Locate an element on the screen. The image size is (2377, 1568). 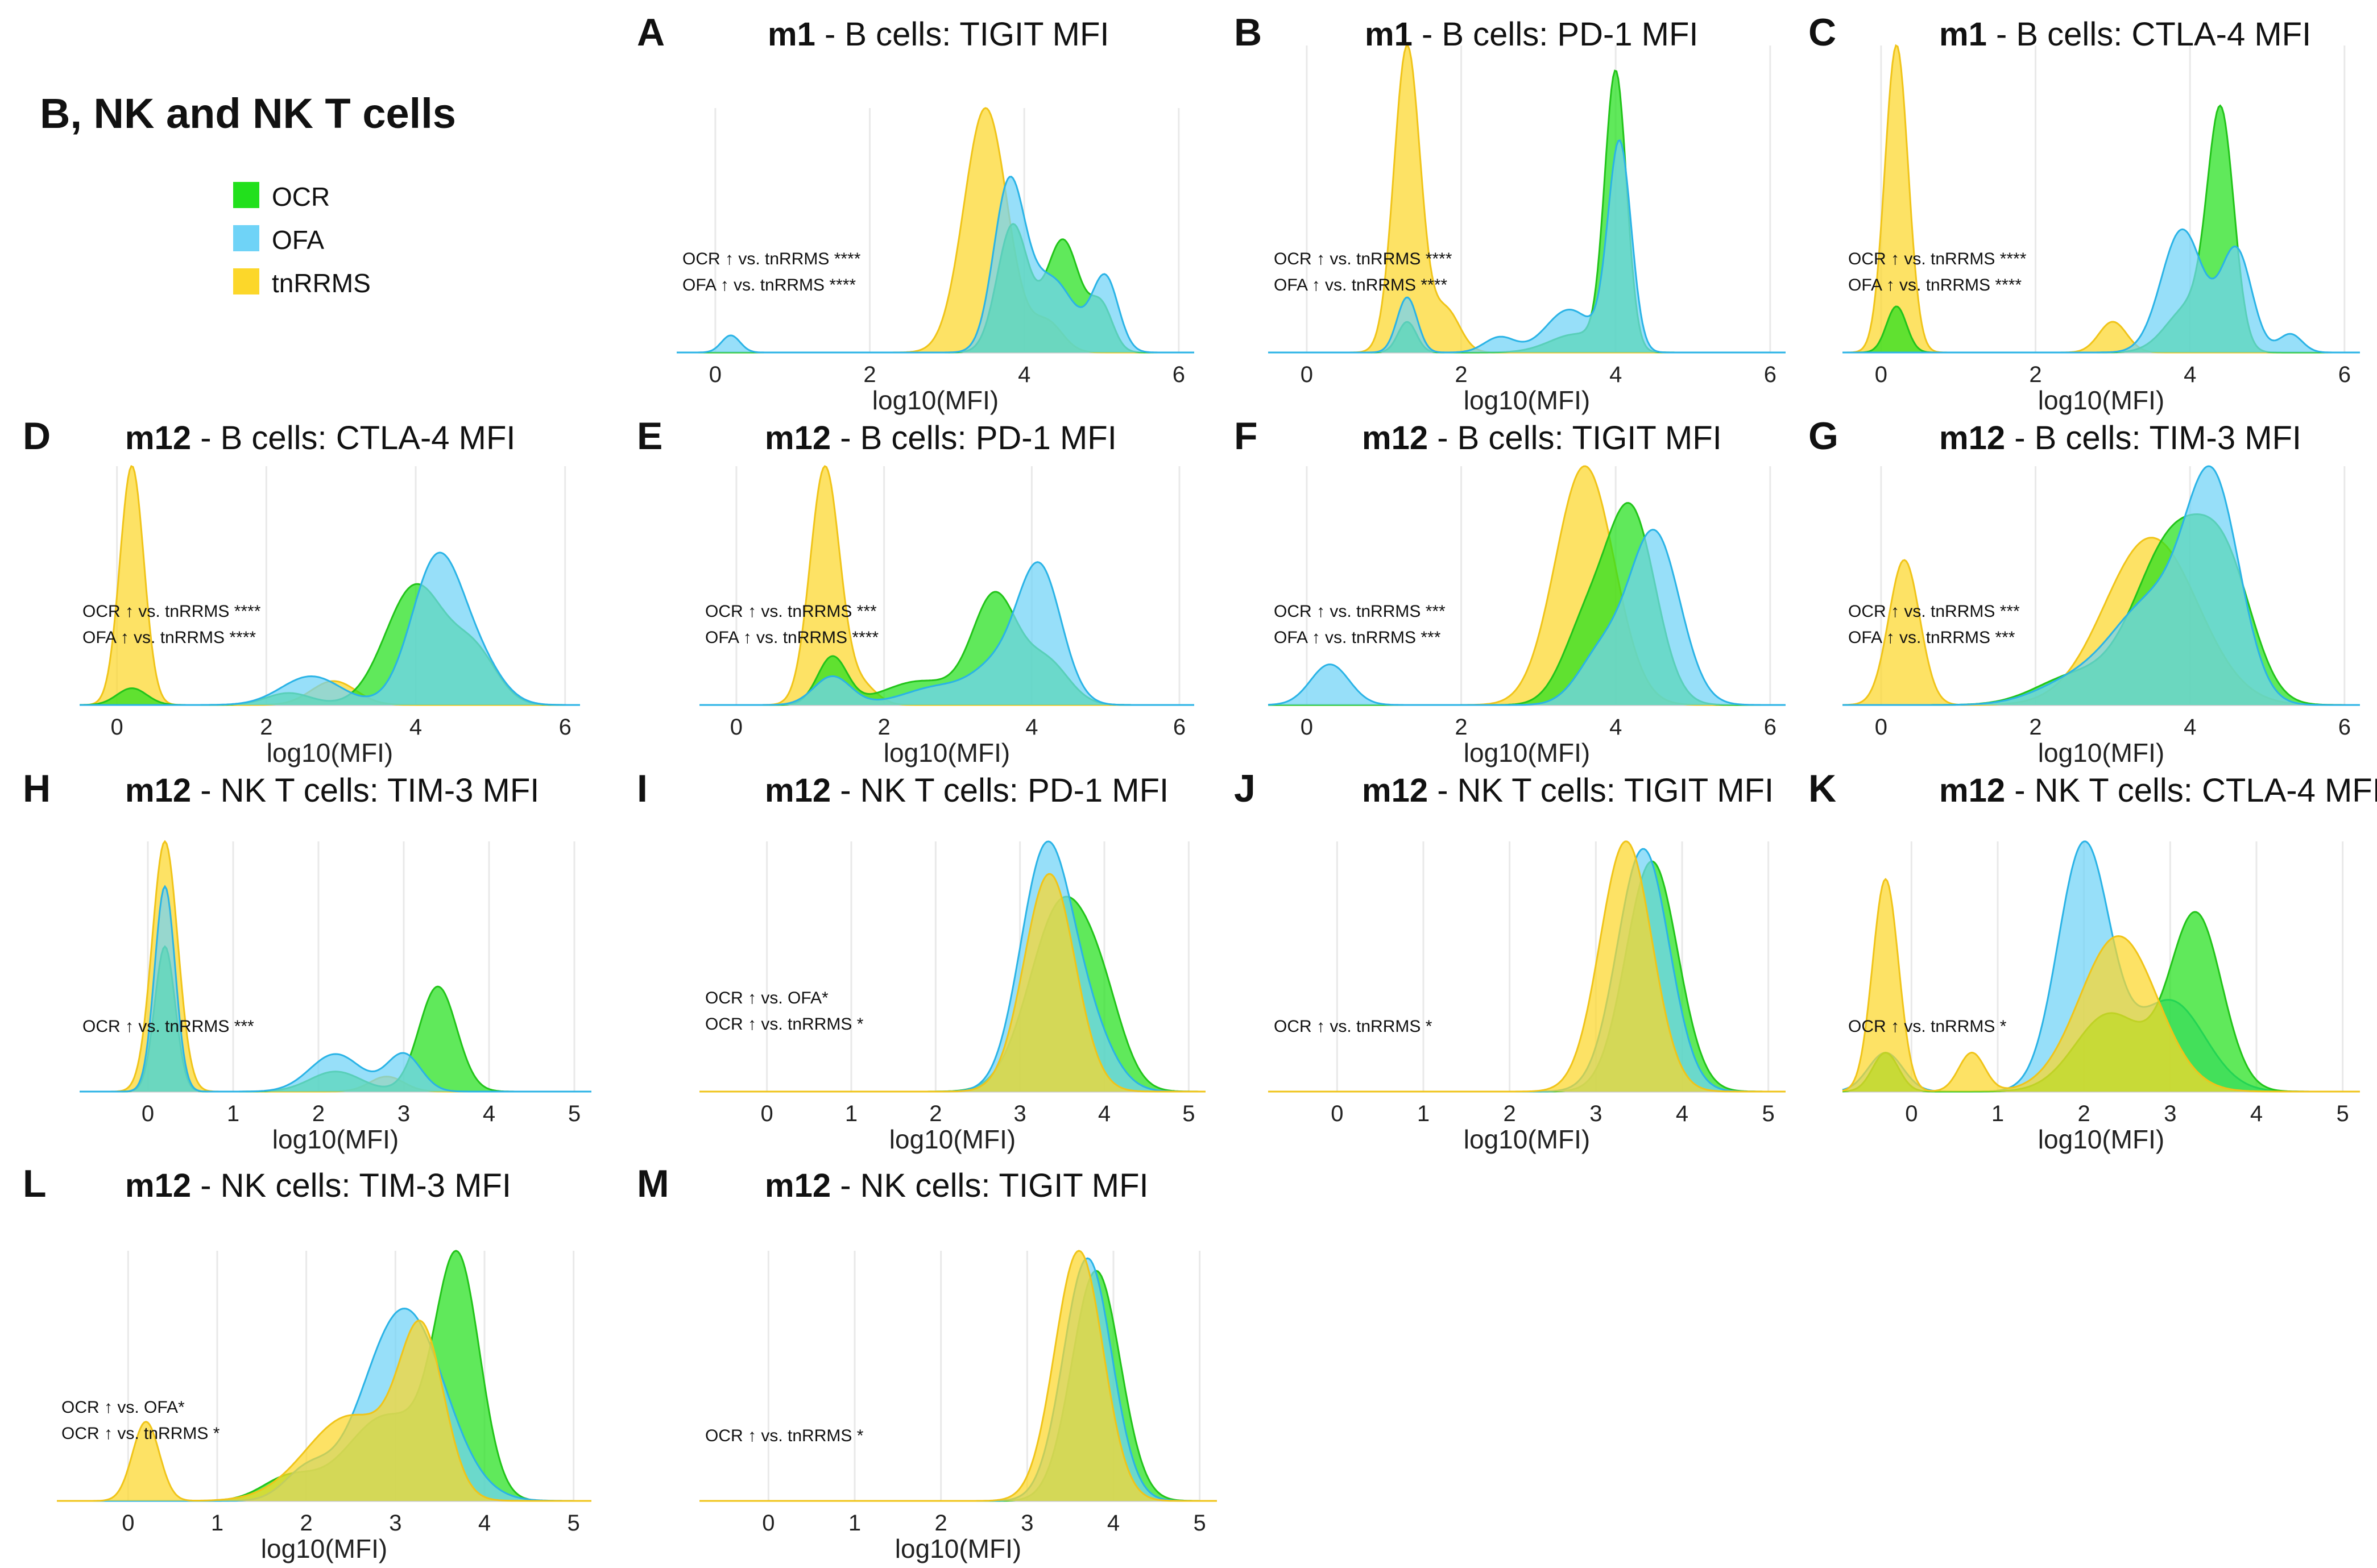
tick-label: 1 is located at coordinates (855, 1523).